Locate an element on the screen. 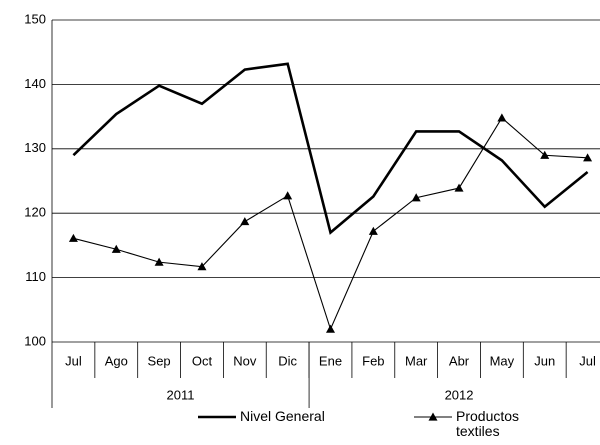 Image resolution: width=600 pixels, height=445 pixels. x-tick-label: Ene is located at coordinates (330, 360).